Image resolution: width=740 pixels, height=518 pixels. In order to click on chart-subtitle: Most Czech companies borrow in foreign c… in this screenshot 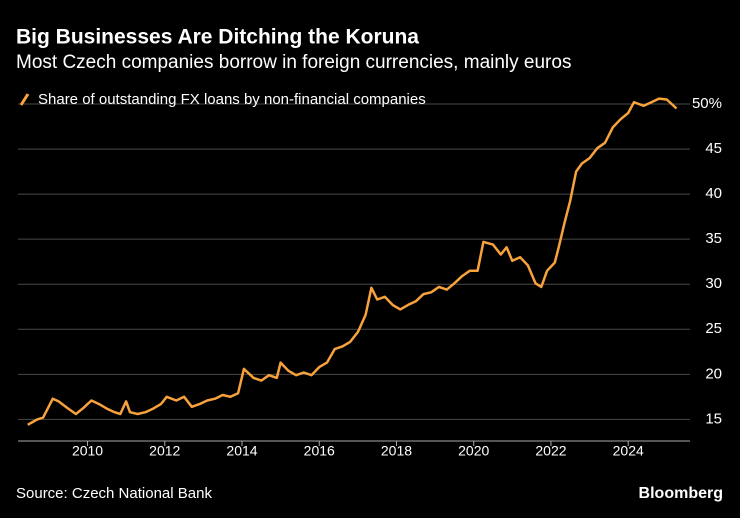, I will do `click(293, 62)`.